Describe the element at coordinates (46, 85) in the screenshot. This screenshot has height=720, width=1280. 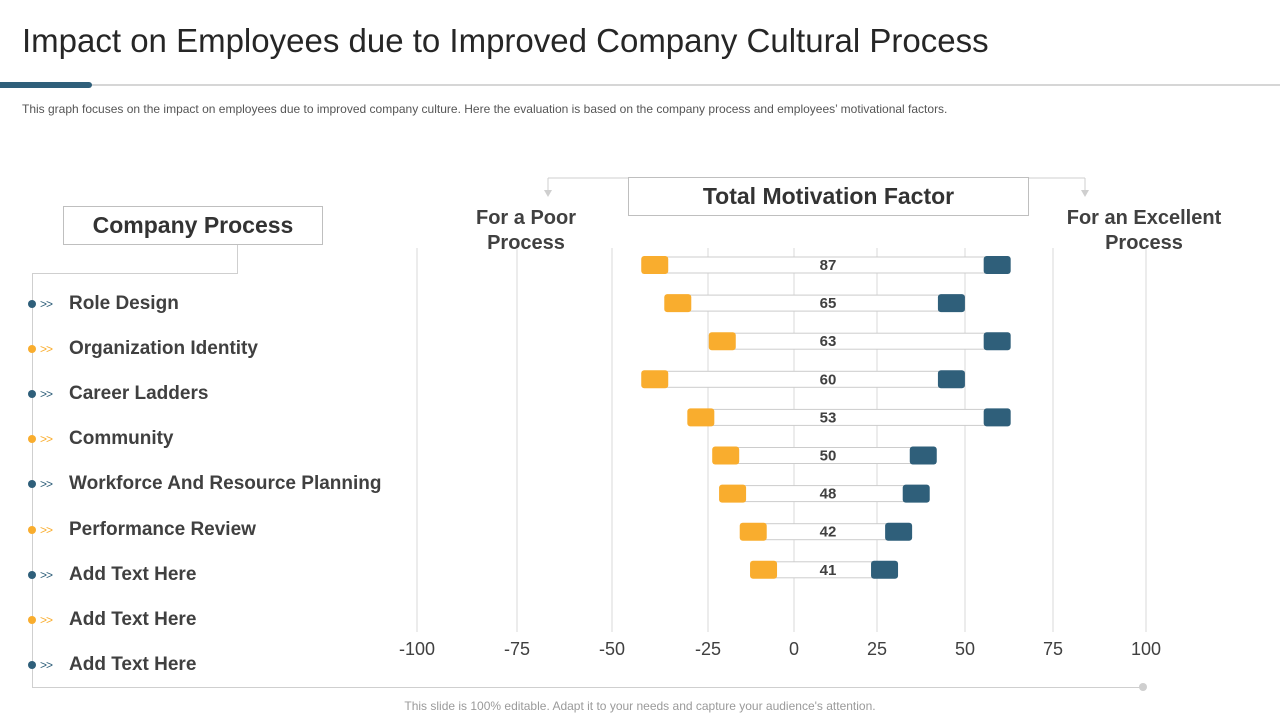
I see `title-accent-bar` at that location.